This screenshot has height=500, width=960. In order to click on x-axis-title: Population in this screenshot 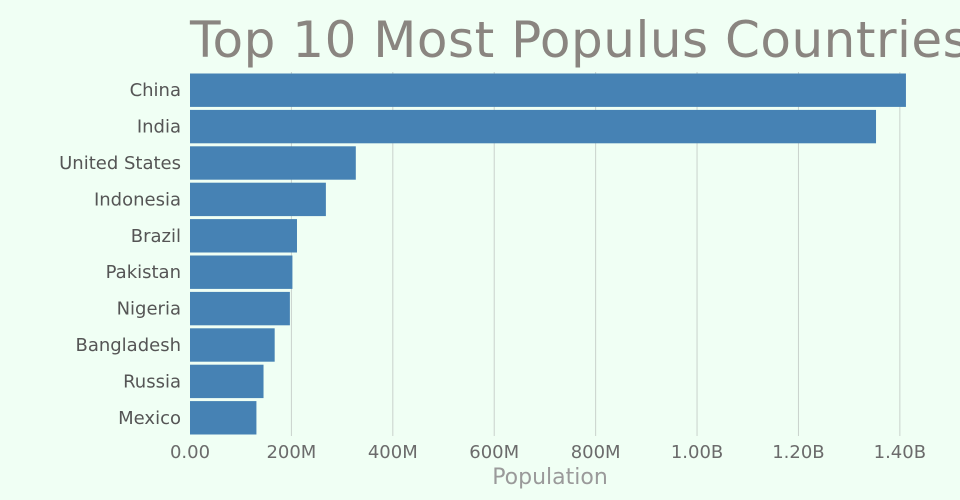, I will do `click(550, 477)`.